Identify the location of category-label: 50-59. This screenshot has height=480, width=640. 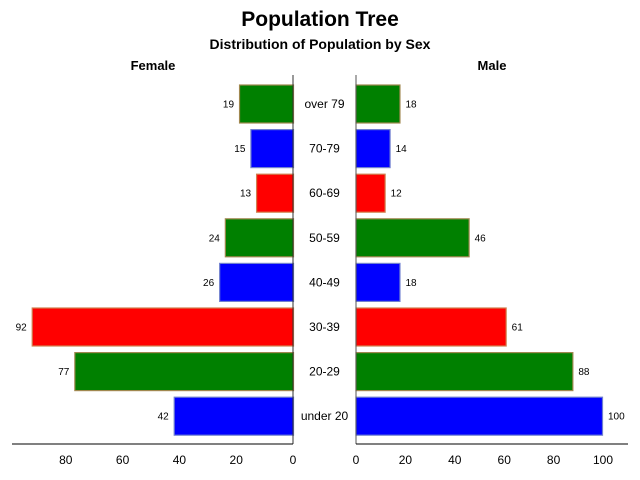
(324, 238).